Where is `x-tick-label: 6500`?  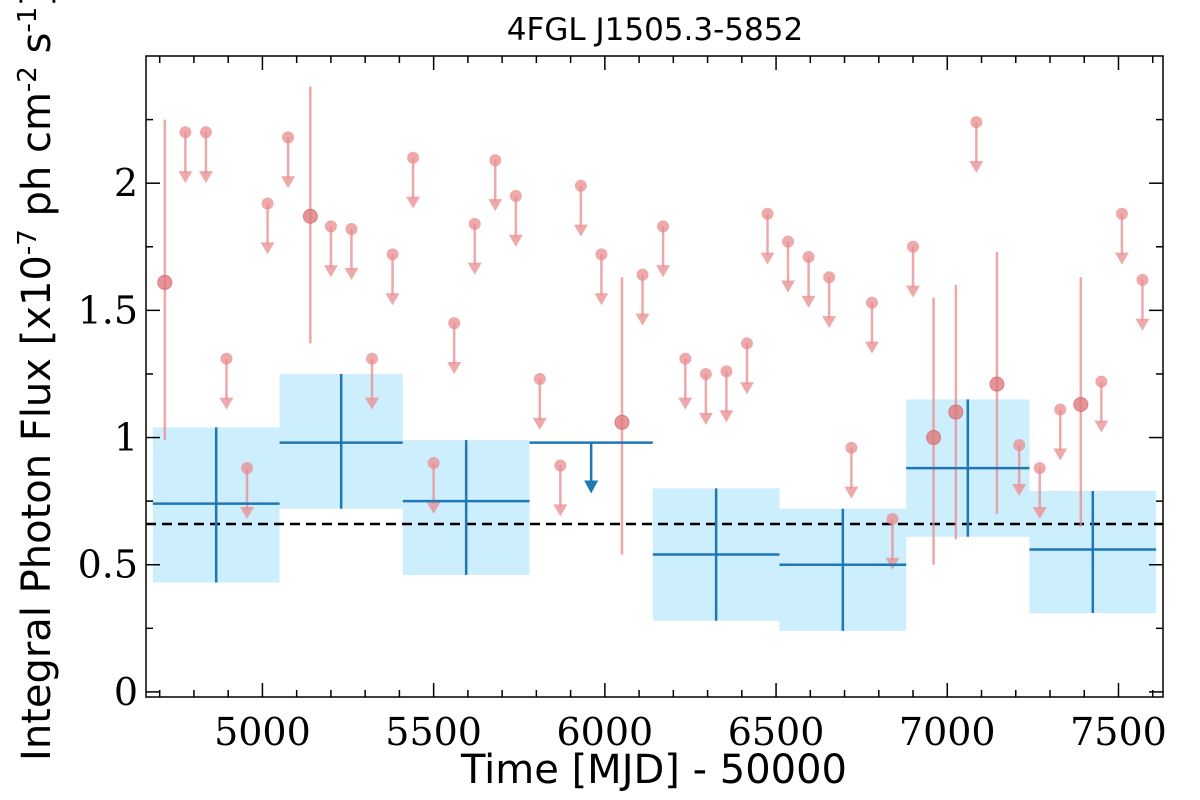
x-tick-label: 6500 is located at coordinates (776, 732).